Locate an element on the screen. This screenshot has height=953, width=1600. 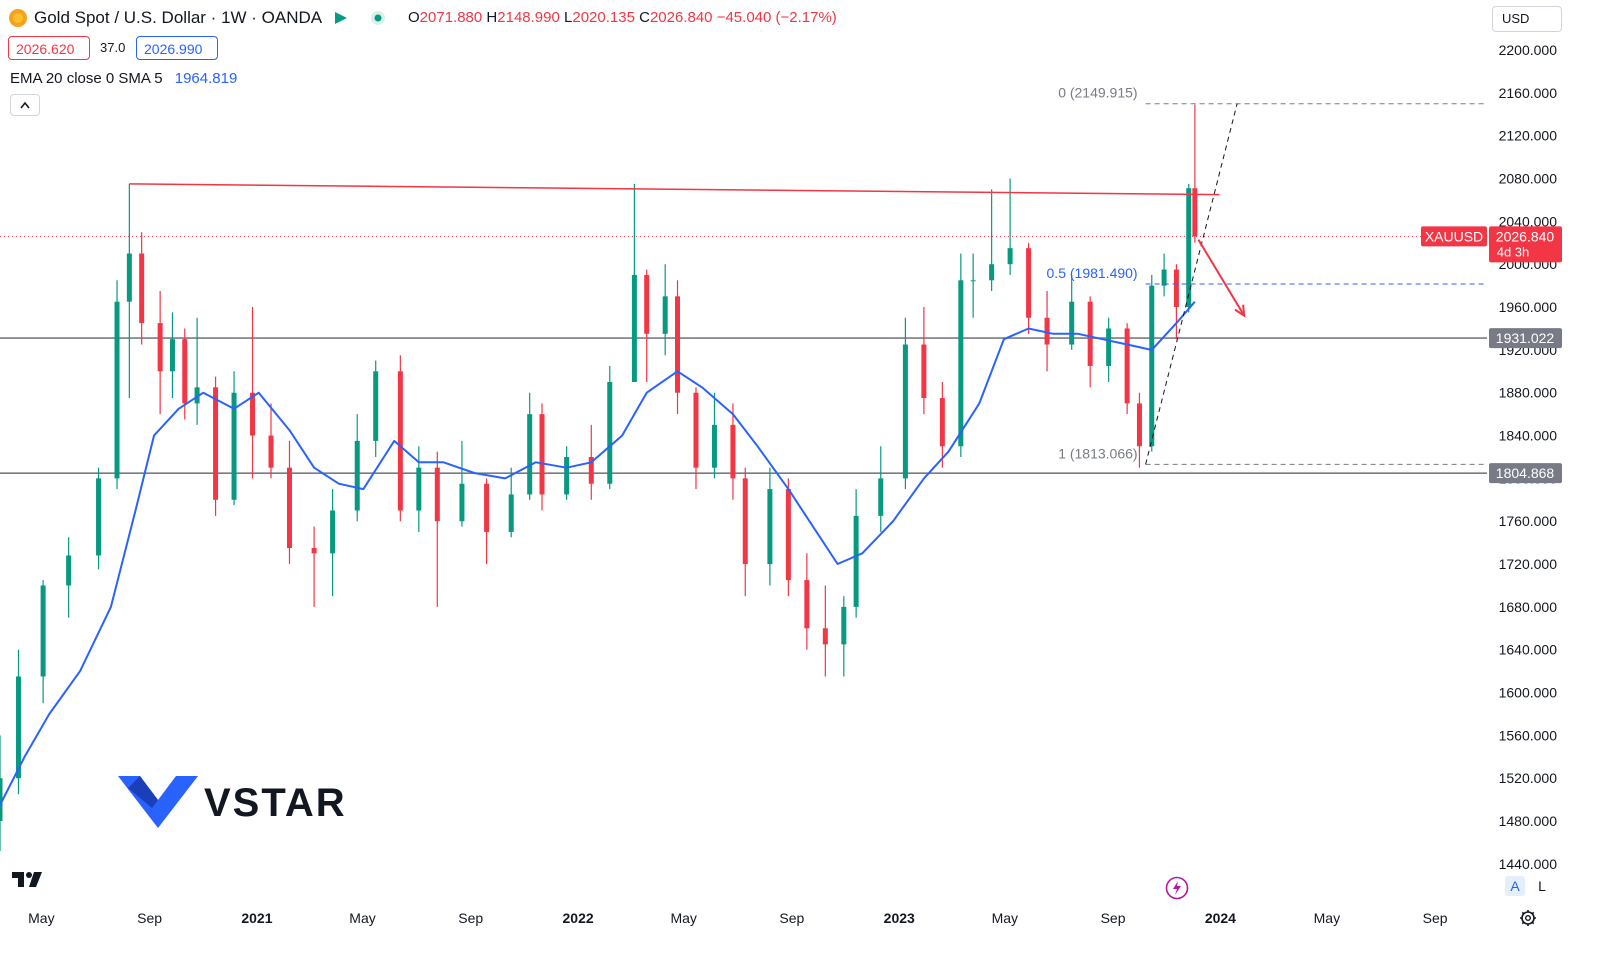
last-price-label-bg is located at coordinates (1525, 244).